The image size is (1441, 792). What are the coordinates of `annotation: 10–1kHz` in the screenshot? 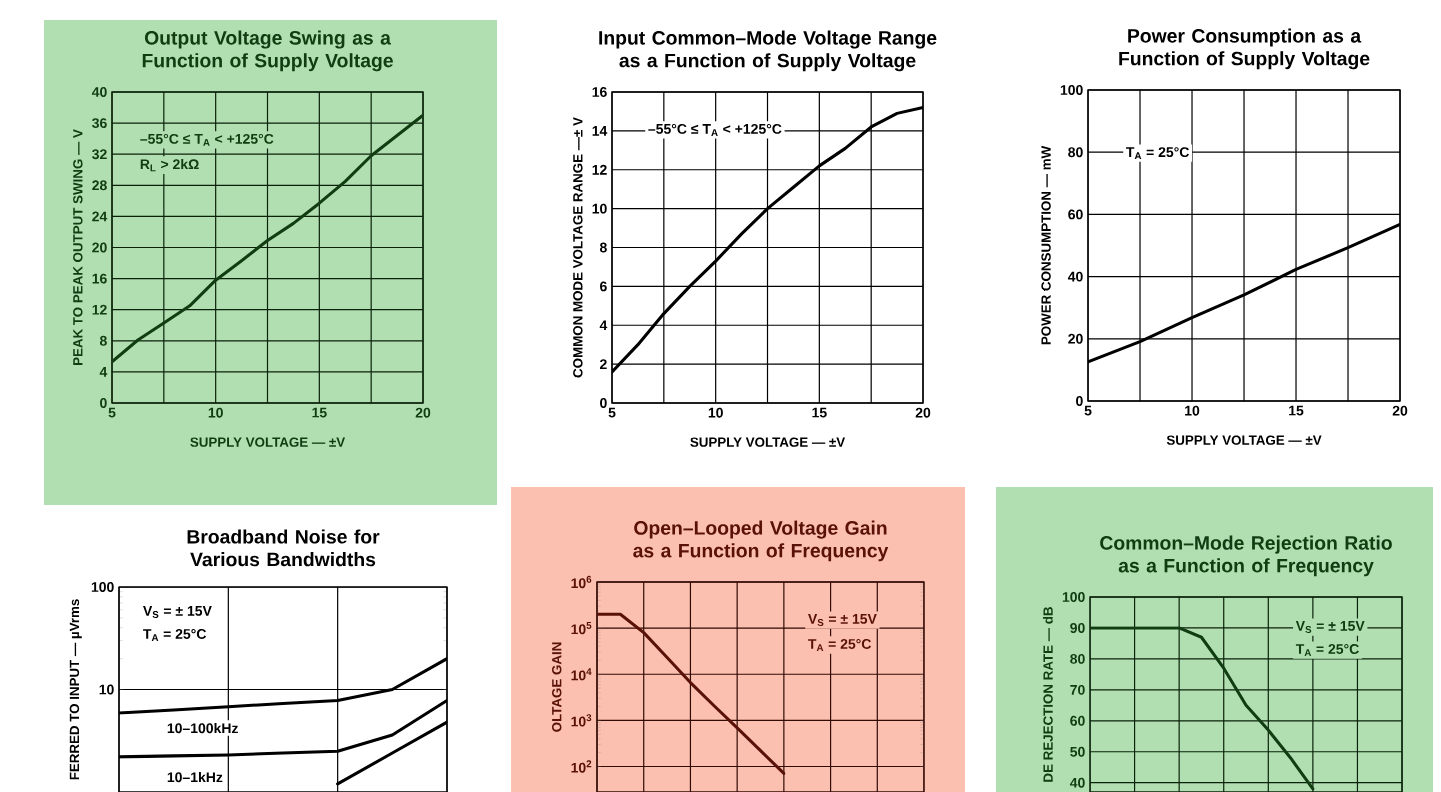 It's located at (195, 777).